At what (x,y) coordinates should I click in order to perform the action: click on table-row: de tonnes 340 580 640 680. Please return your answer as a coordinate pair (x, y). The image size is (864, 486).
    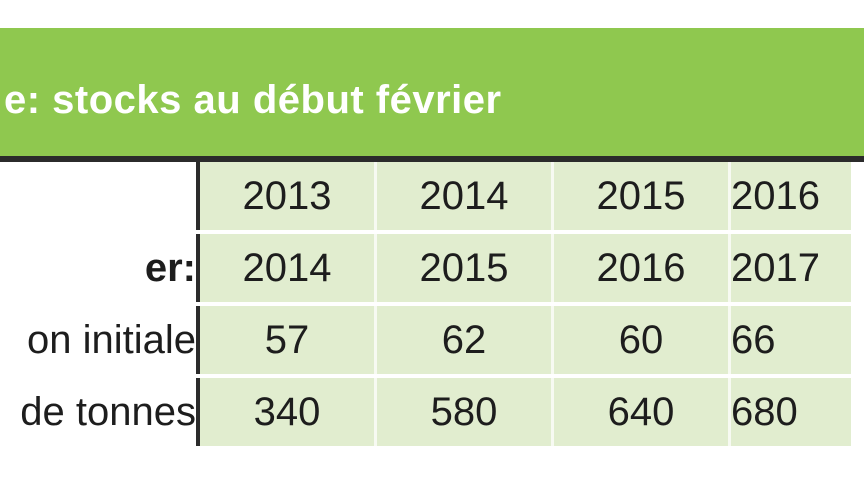
    Looking at the image, I should click on (425, 413).